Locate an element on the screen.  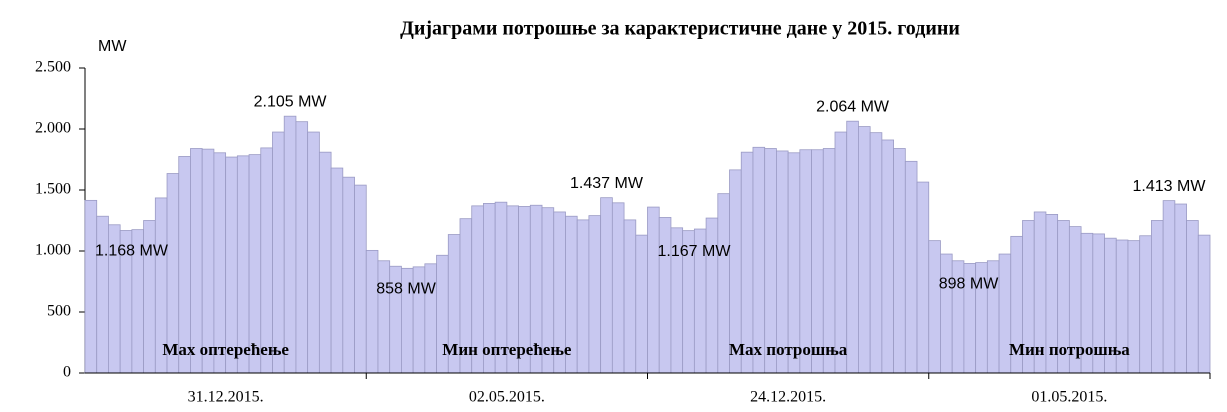
y-axis-label: MW is located at coordinates (112, 46).